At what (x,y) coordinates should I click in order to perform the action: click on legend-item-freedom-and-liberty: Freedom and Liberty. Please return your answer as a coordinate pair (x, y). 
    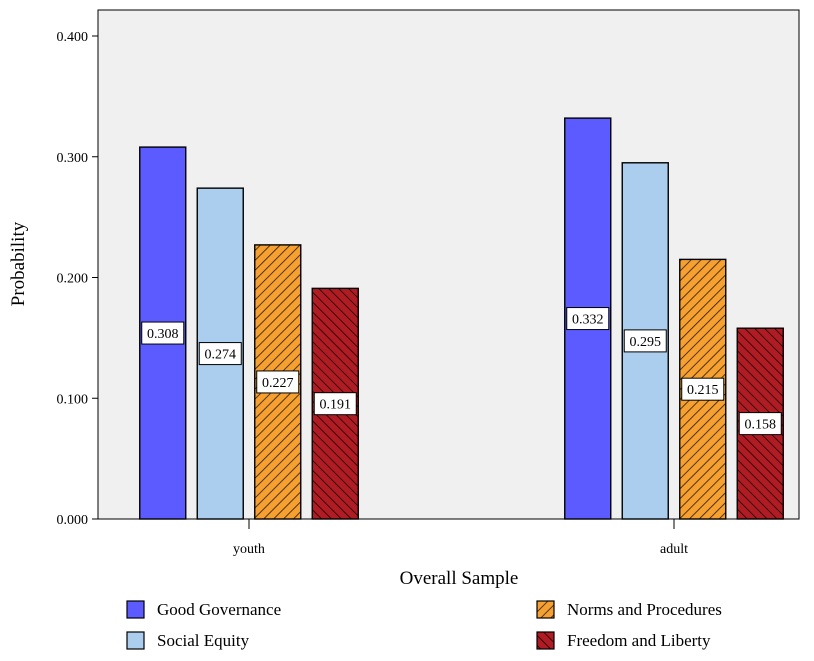
    Looking at the image, I should click on (623, 640).